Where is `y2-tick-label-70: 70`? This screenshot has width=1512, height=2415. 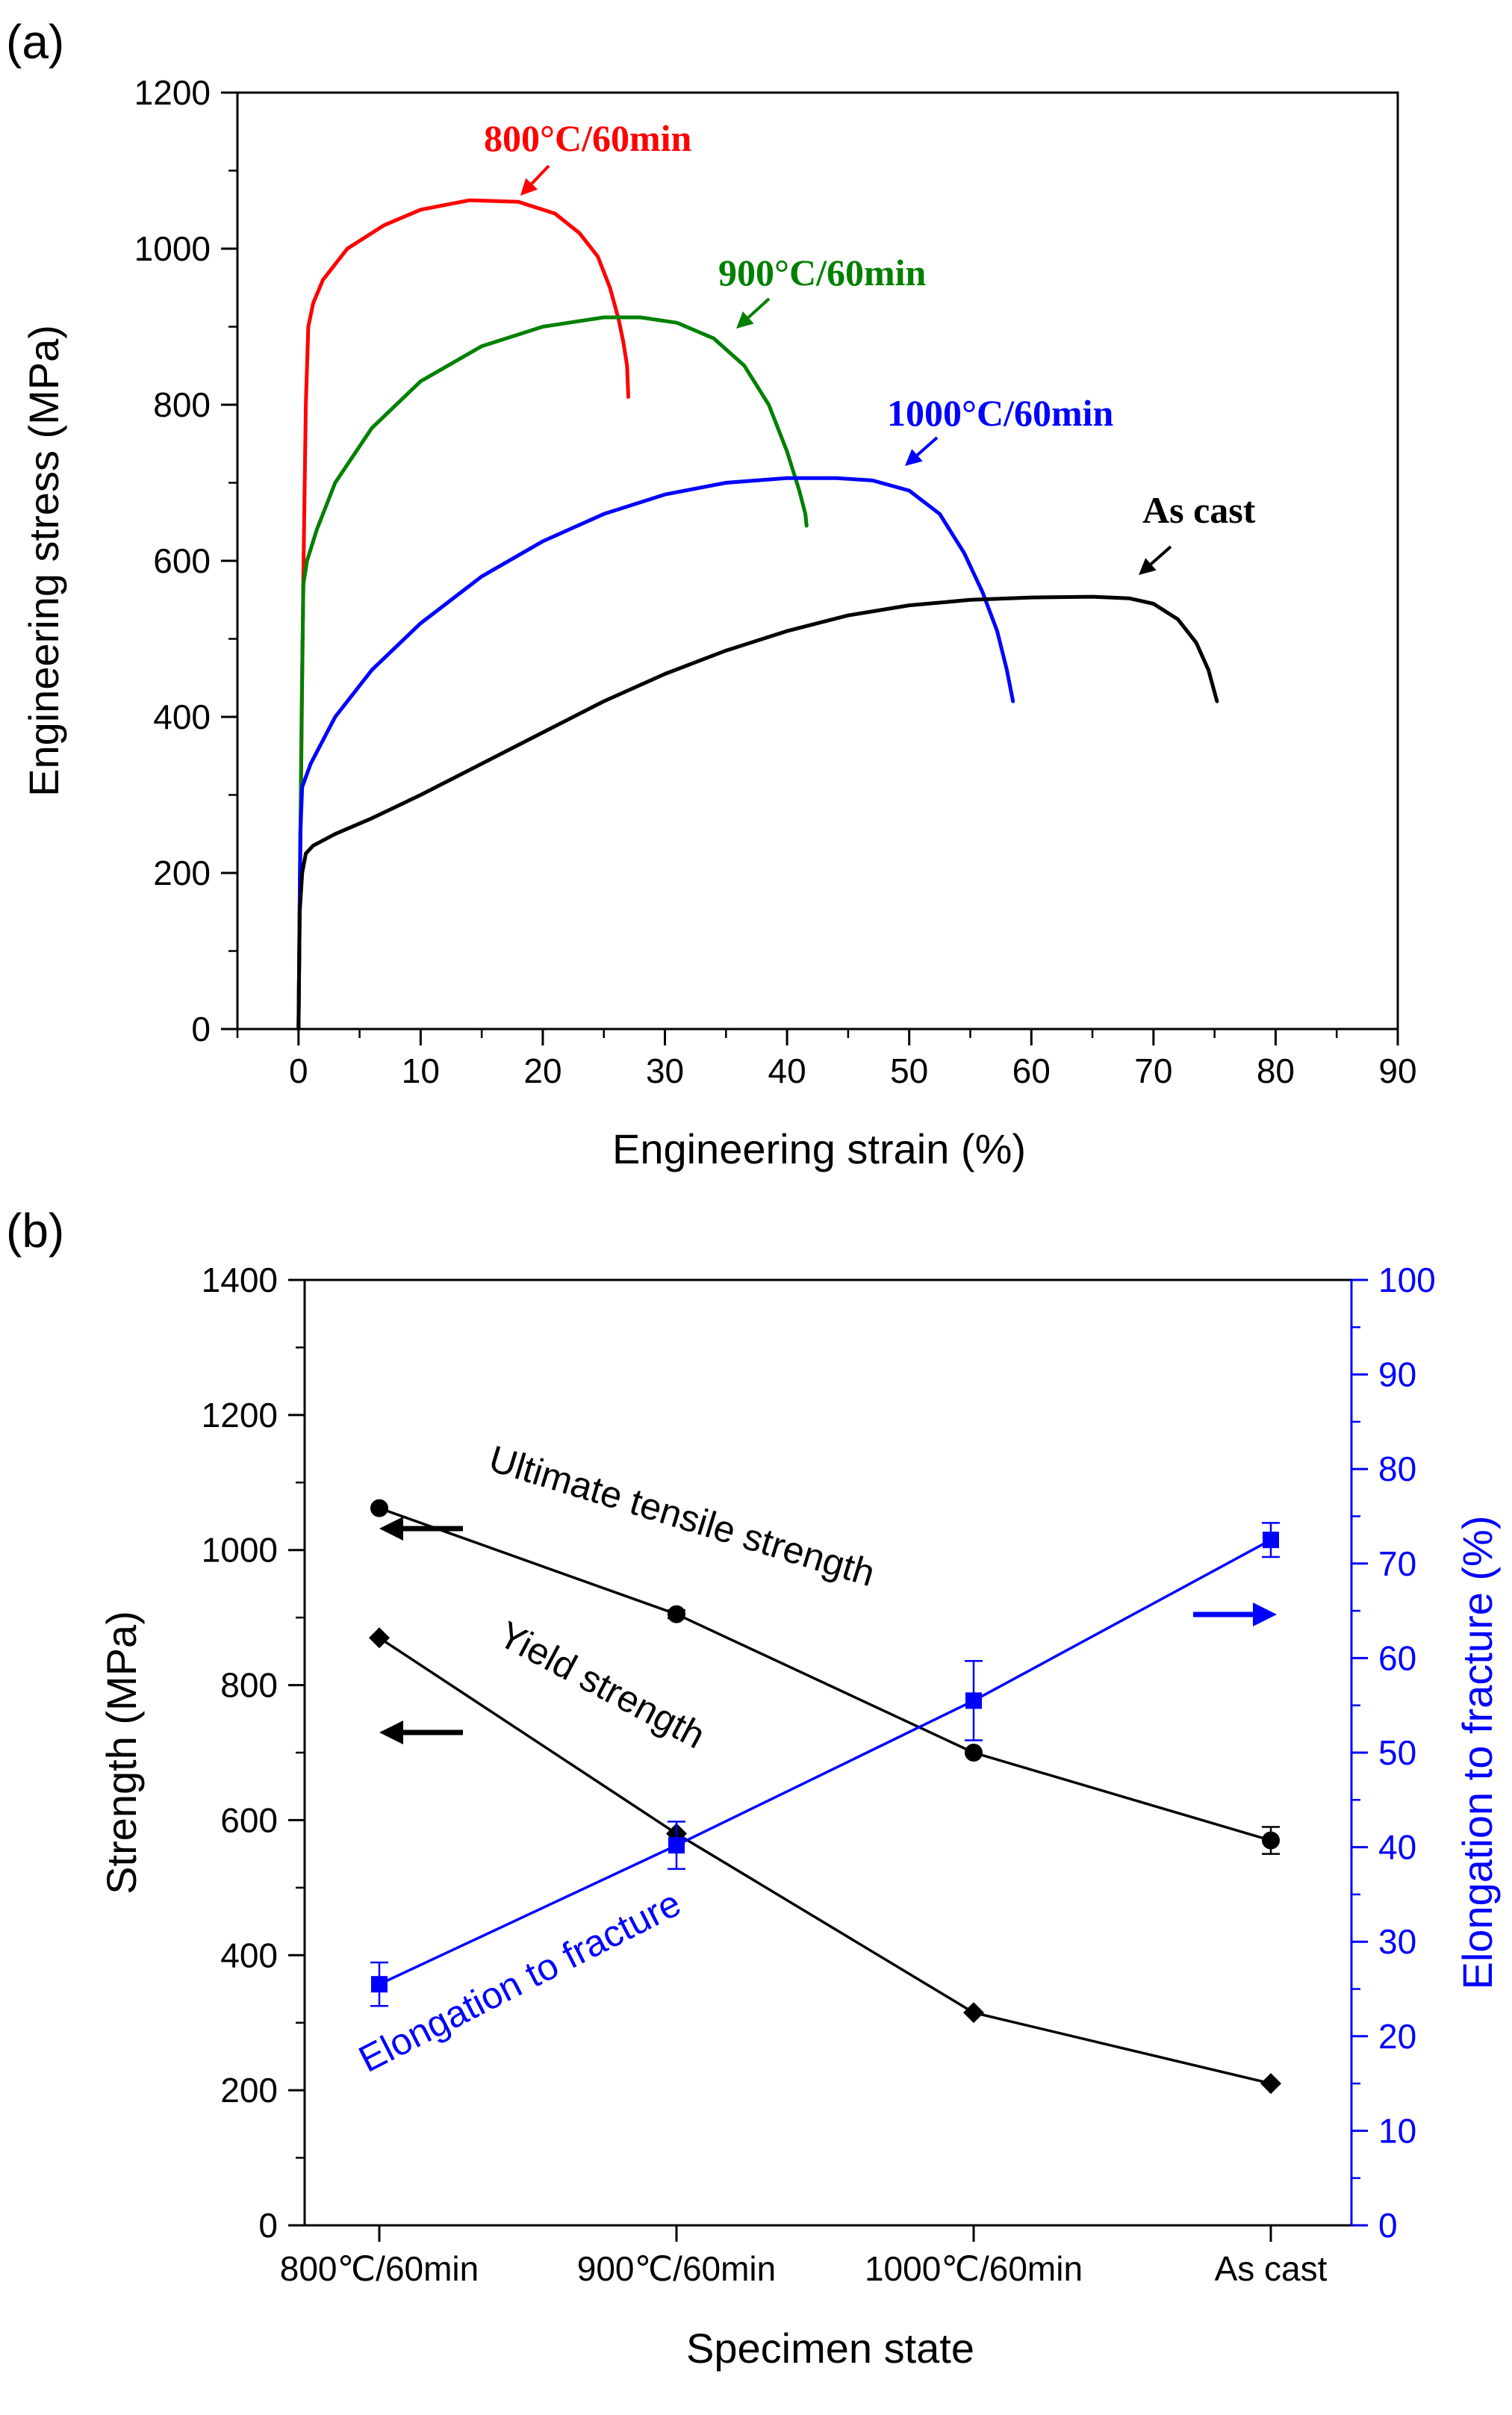 y2-tick-label-70: 70 is located at coordinates (1397, 1563).